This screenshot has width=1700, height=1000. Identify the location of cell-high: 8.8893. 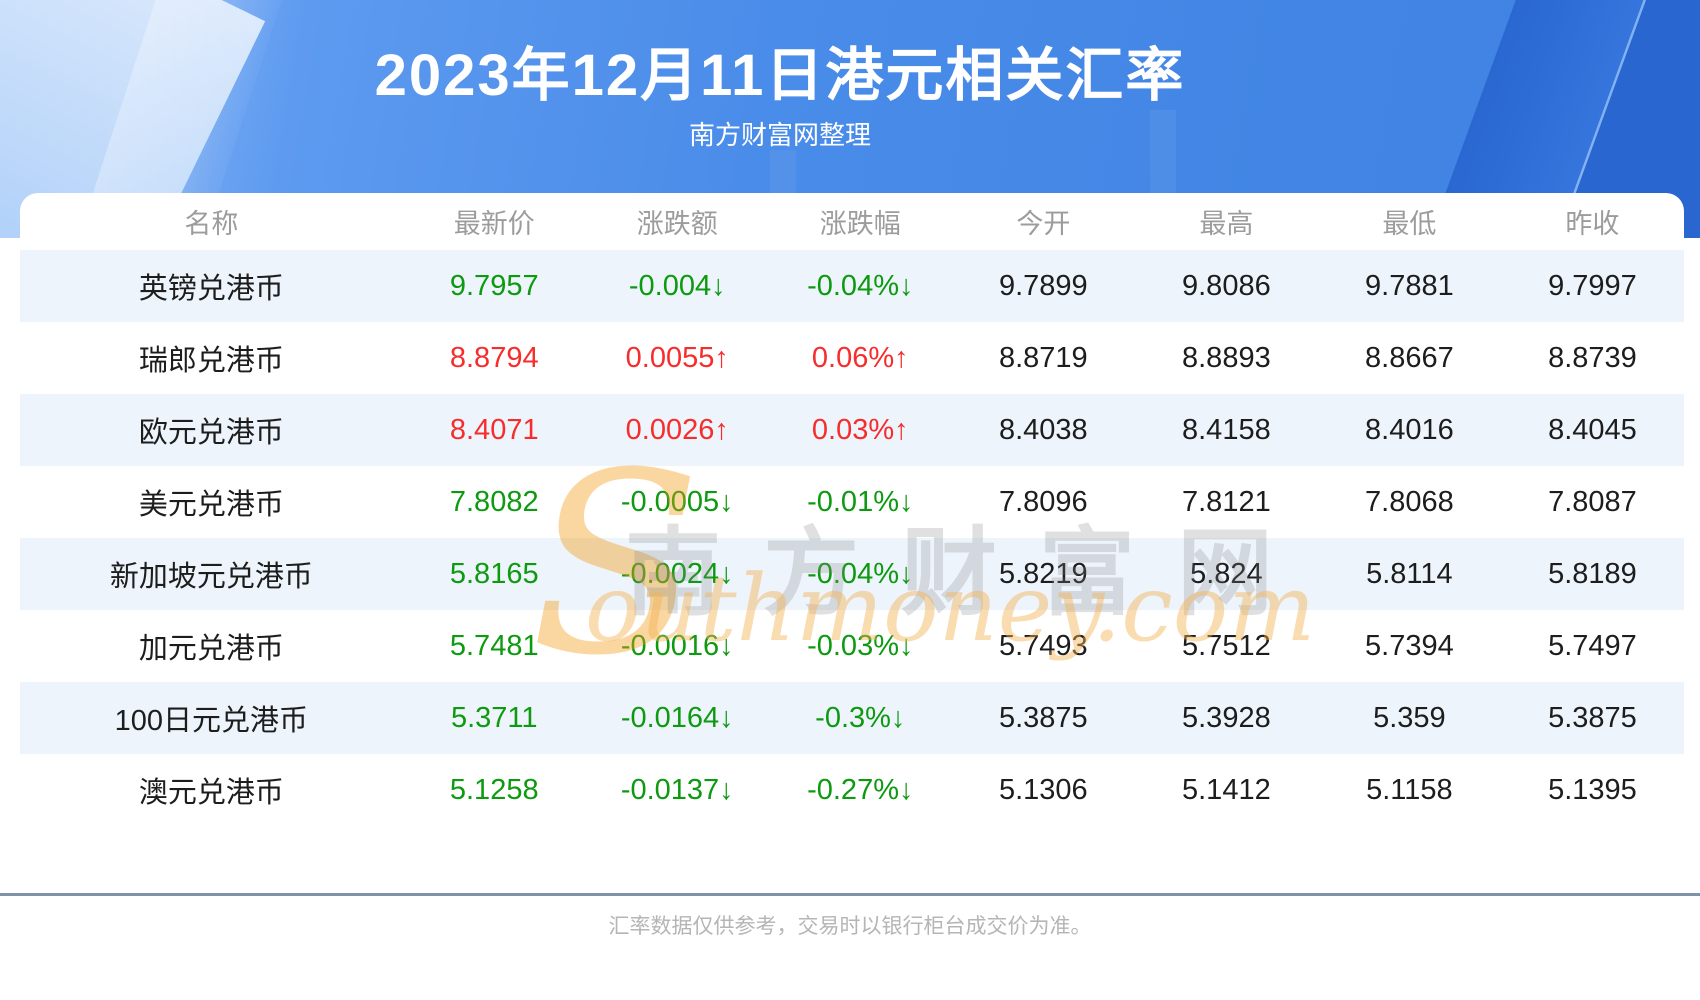
(1226, 357).